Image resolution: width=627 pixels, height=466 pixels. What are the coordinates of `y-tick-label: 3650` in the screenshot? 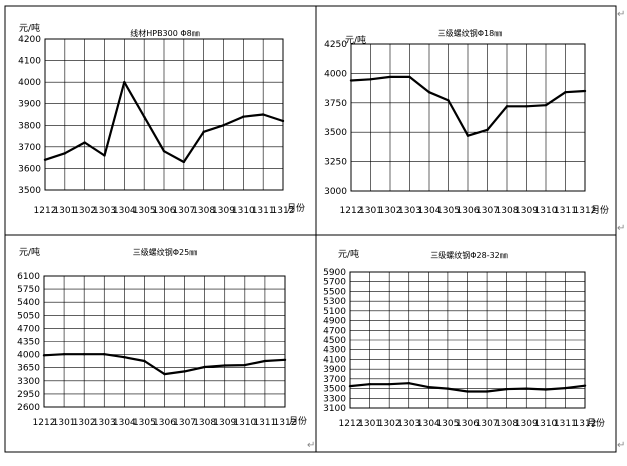 It's located at (28, 369).